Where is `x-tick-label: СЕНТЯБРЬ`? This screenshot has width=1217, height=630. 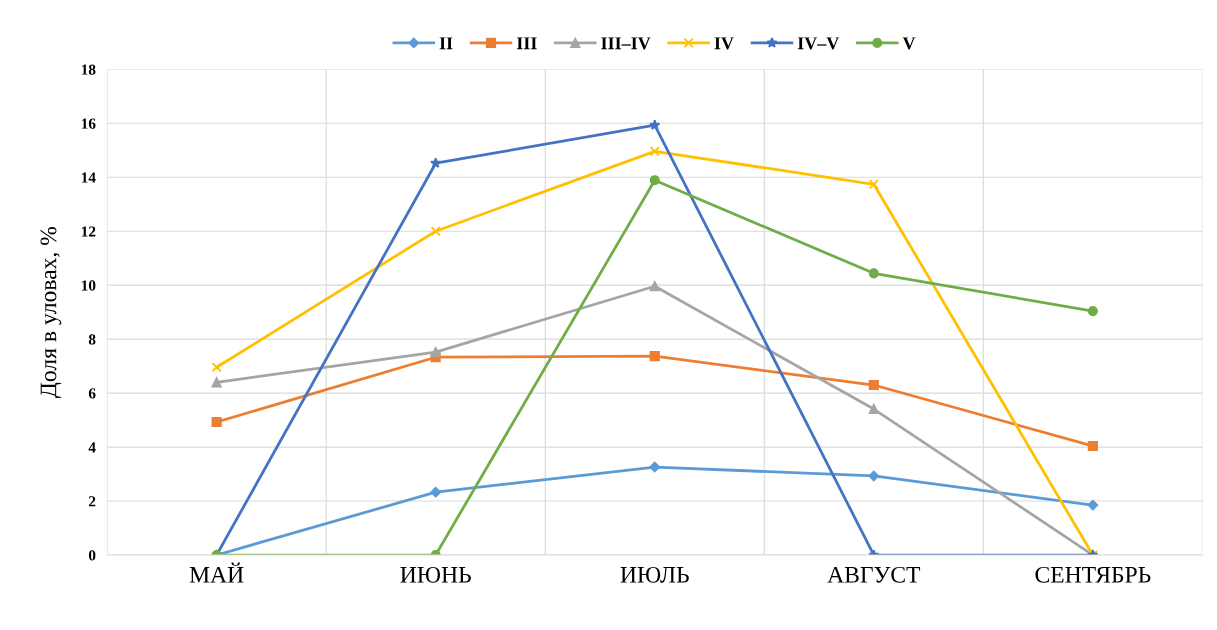 x-tick-label: СЕНТЯБРЬ is located at coordinates (1093, 574).